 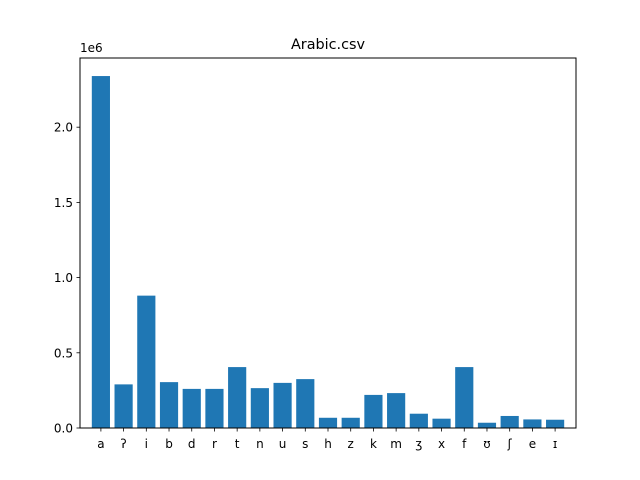 What do you see at coordinates (260, 444) in the screenshot?
I see `x-tick-label: n` at bounding box center [260, 444].